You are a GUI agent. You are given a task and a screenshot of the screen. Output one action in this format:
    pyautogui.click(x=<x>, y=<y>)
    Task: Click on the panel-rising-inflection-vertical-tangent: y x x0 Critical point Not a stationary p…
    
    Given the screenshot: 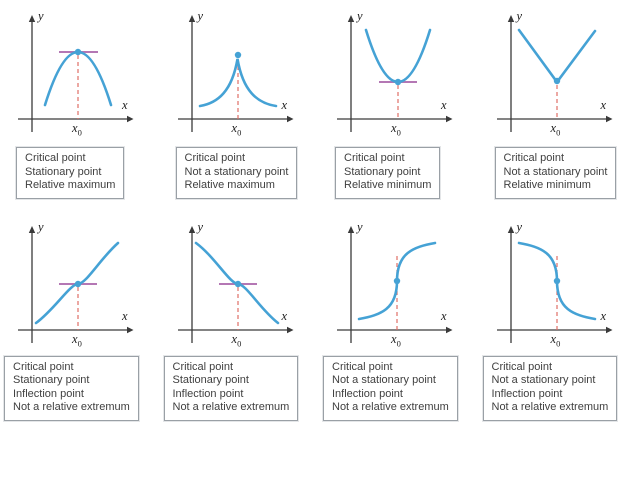 What is the action you would take?
    pyautogui.click(x=399, y=317)
    